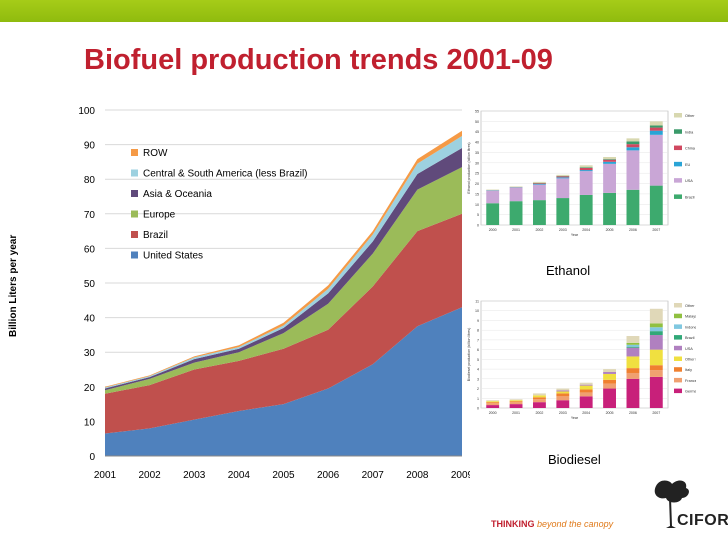  What do you see at coordinates (568, 270) in the screenshot?
I see `ethanol-label: Ethanol` at bounding box center [568, 270].